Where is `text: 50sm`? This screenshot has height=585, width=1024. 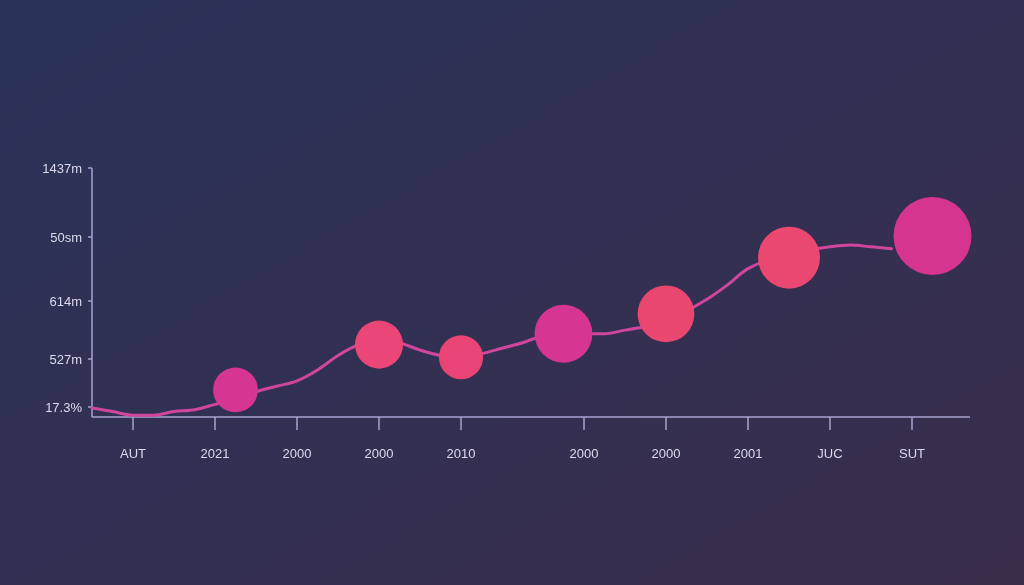 text: 50sm is located at coordinates (66, 237).